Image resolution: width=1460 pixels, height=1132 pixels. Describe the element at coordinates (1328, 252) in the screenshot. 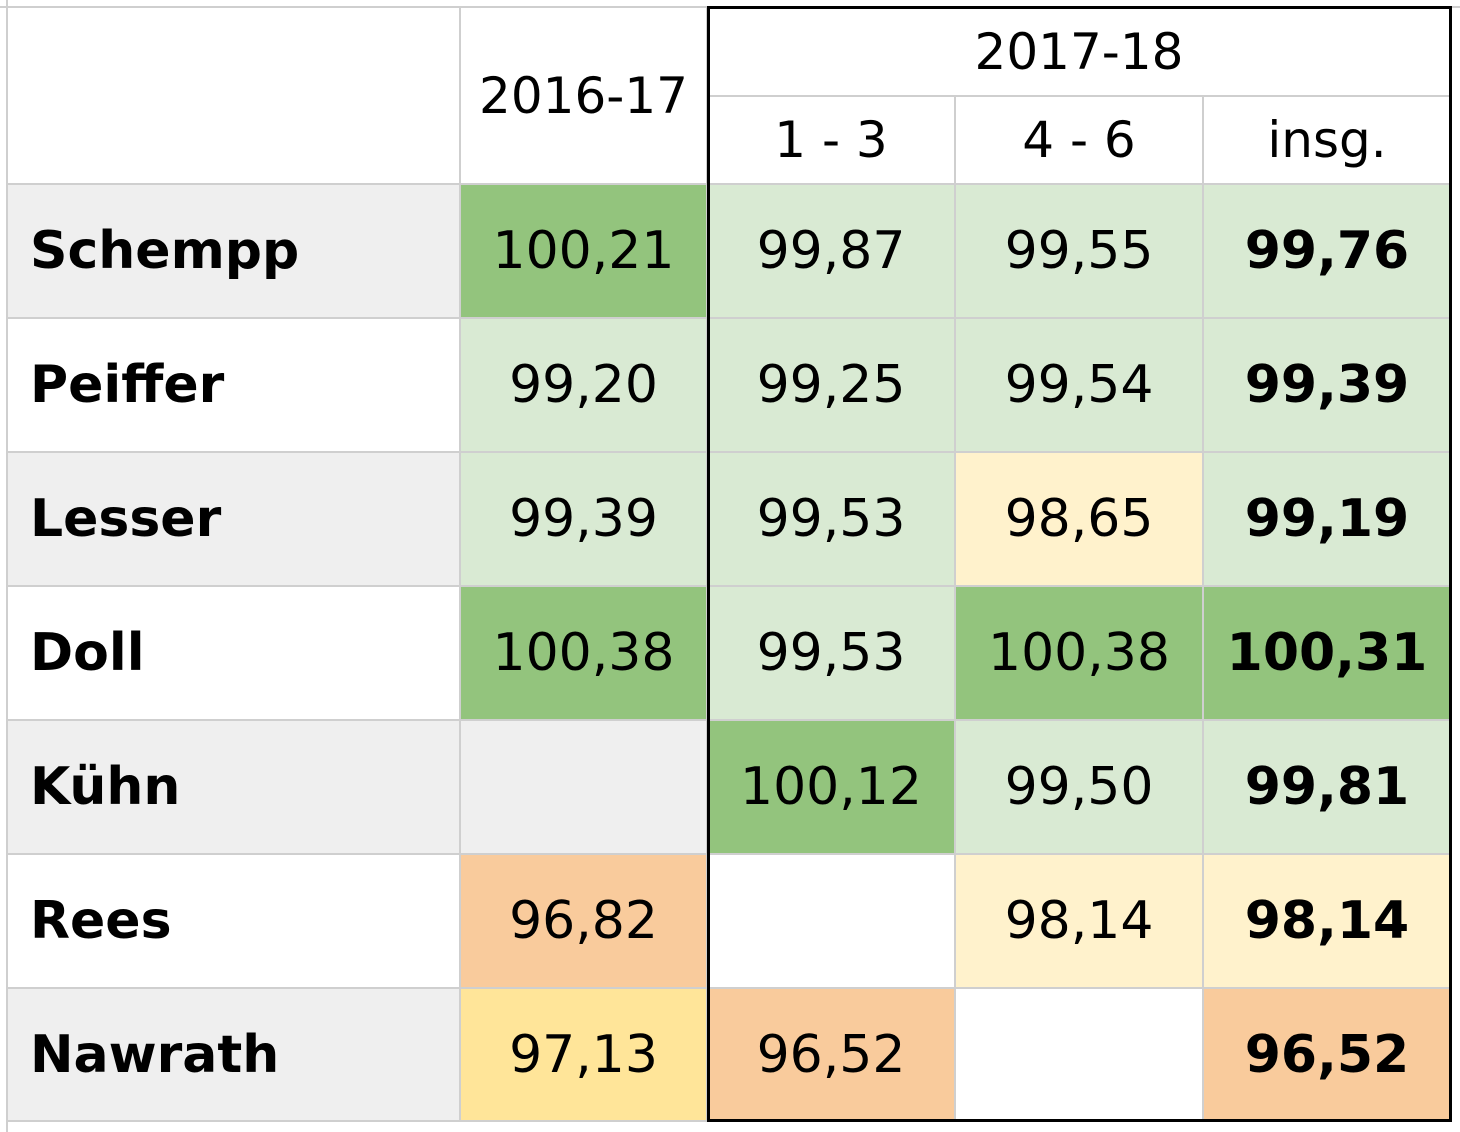

I see `value-cell-insg: 99,76` at that location.